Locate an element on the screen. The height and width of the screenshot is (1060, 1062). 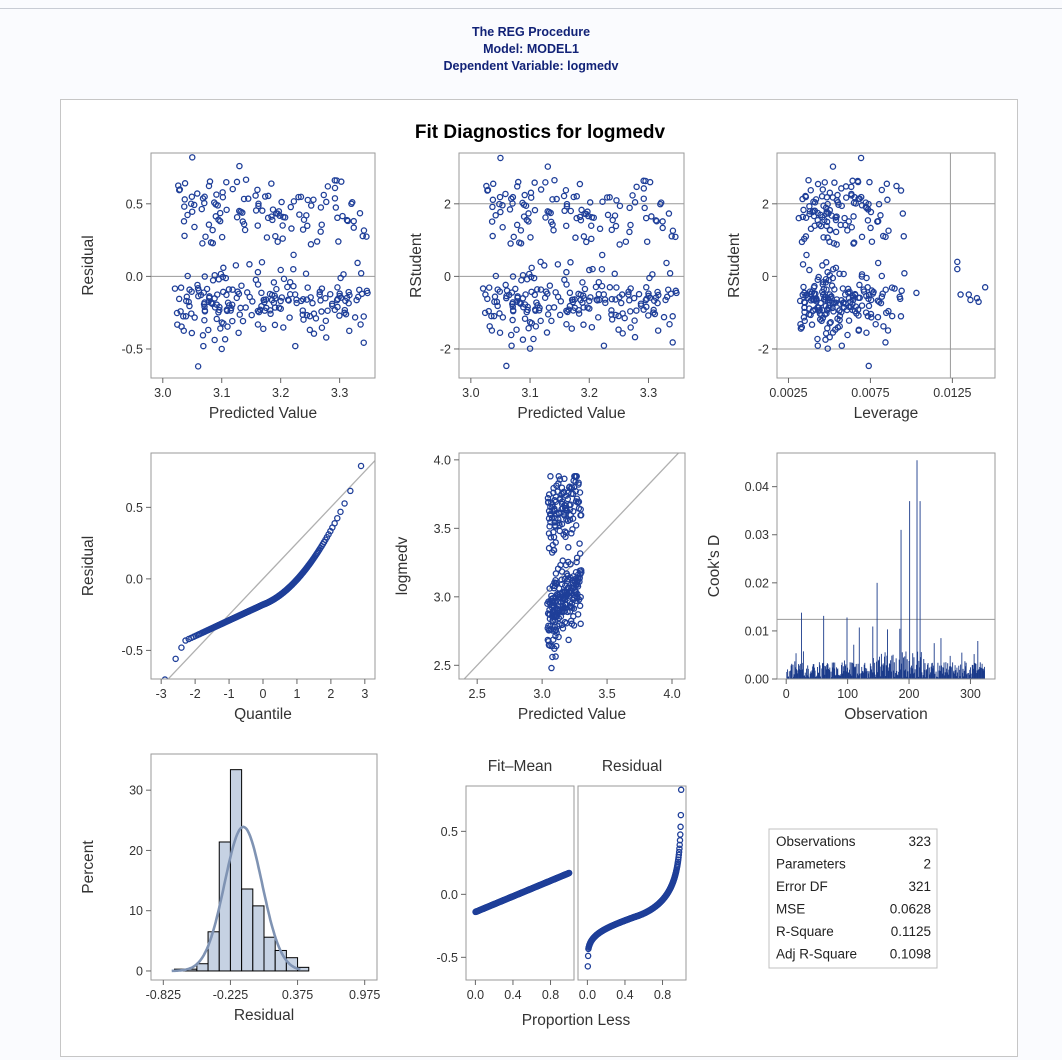
x-axis-label: Quantile is located at coordinates (263, 714).